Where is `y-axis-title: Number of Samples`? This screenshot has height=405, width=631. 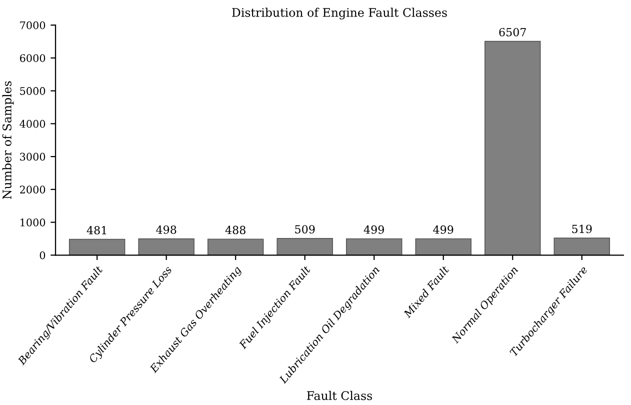
y-axis-title: Number of Samples is located at coordinates (8, 140).